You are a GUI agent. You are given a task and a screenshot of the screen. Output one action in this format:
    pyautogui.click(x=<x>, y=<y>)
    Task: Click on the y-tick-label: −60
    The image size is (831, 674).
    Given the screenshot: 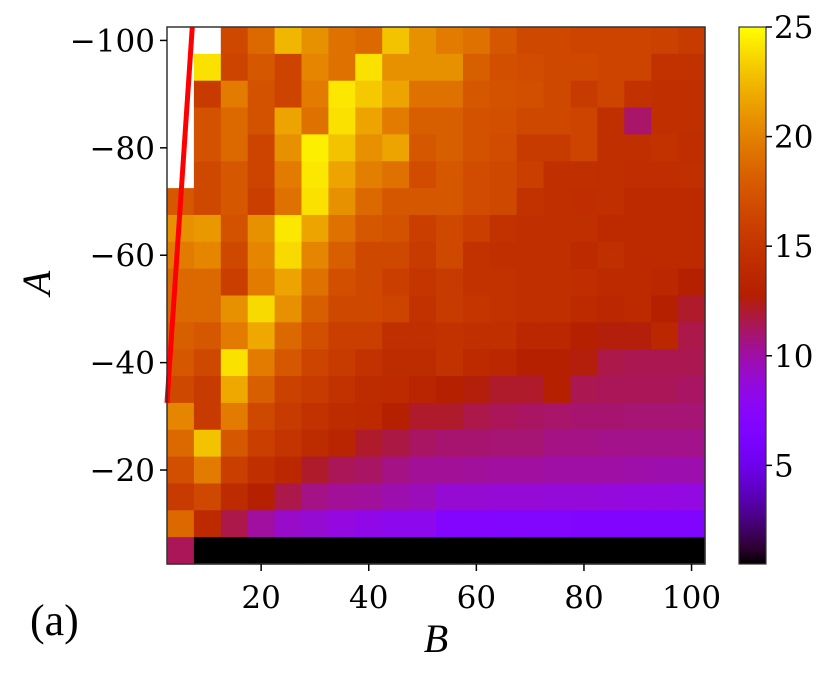 What is the action you would take?
    pyautogui.click(x=122, y=256)
    